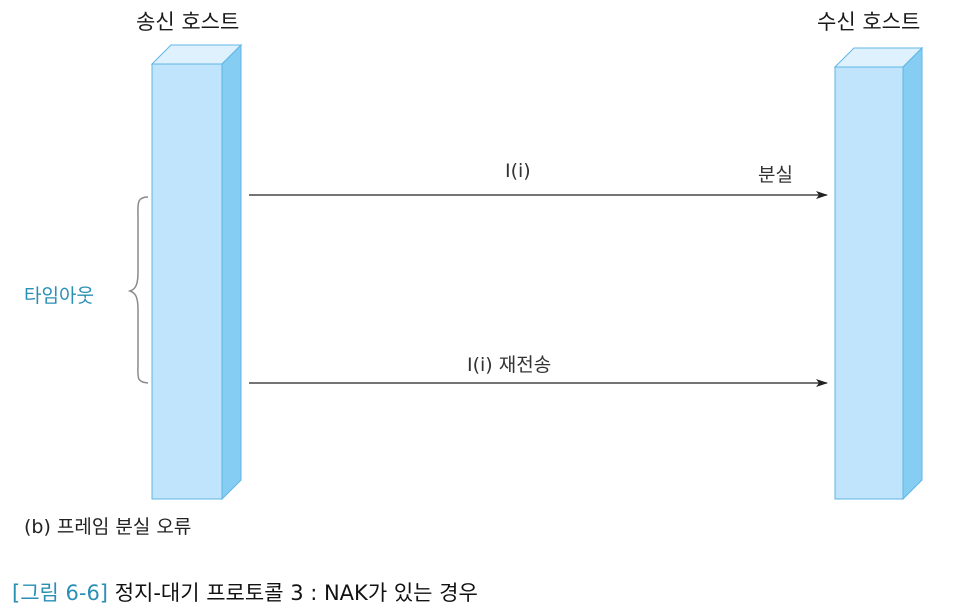  What do you see at coordinates (138, 290) in the screenshot?
I see `timeout-brace` at bounding box center [138, 290].